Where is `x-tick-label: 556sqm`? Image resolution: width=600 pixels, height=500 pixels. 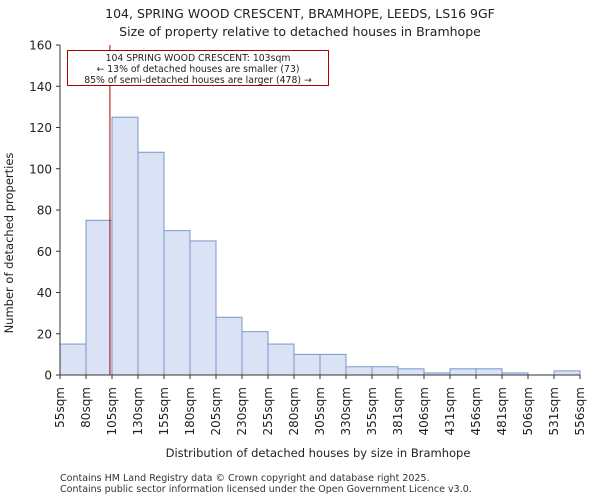 x-tick-label: 556sqm is located at coordinates (580, 411).